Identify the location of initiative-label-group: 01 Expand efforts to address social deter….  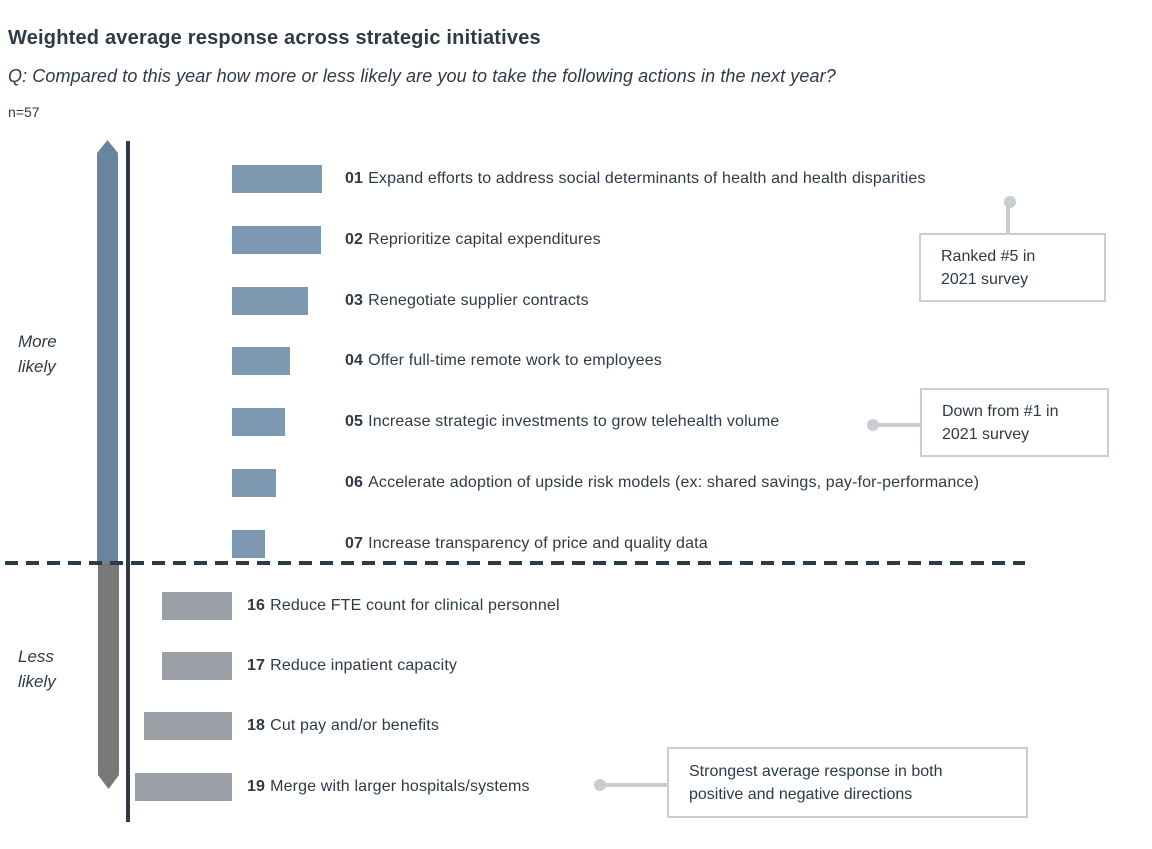
(635, 179).